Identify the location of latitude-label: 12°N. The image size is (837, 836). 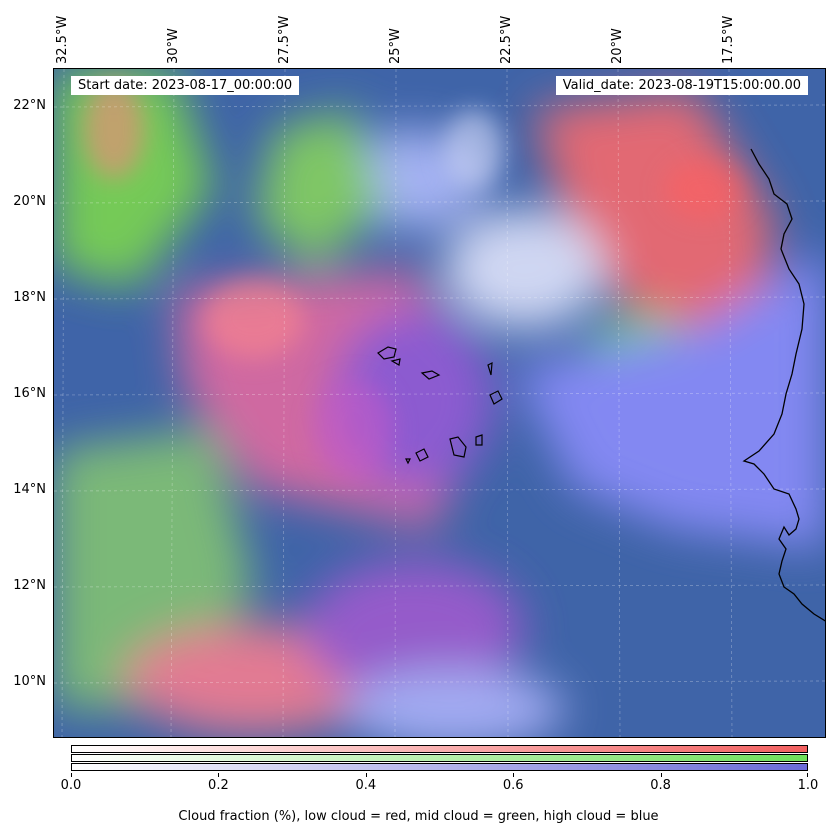
(29, 585).